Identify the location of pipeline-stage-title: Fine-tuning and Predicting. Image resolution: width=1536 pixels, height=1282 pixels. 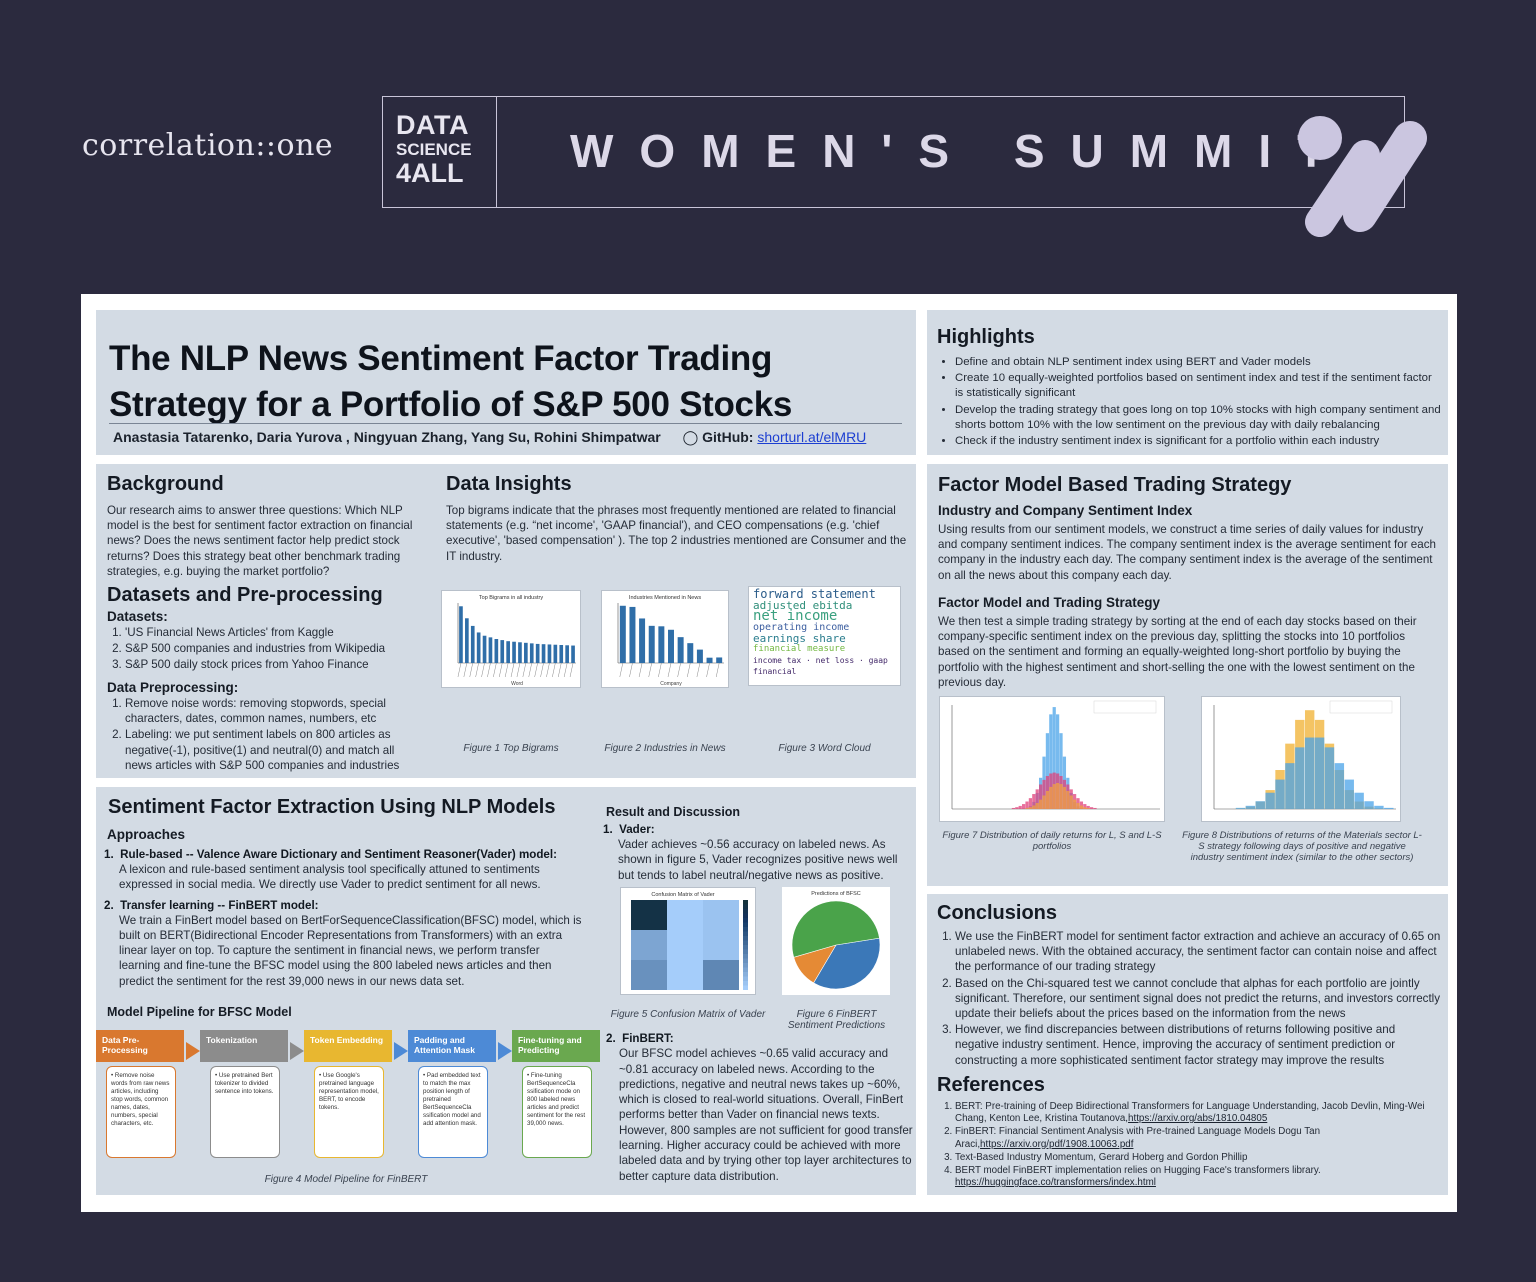
(556, 1046).